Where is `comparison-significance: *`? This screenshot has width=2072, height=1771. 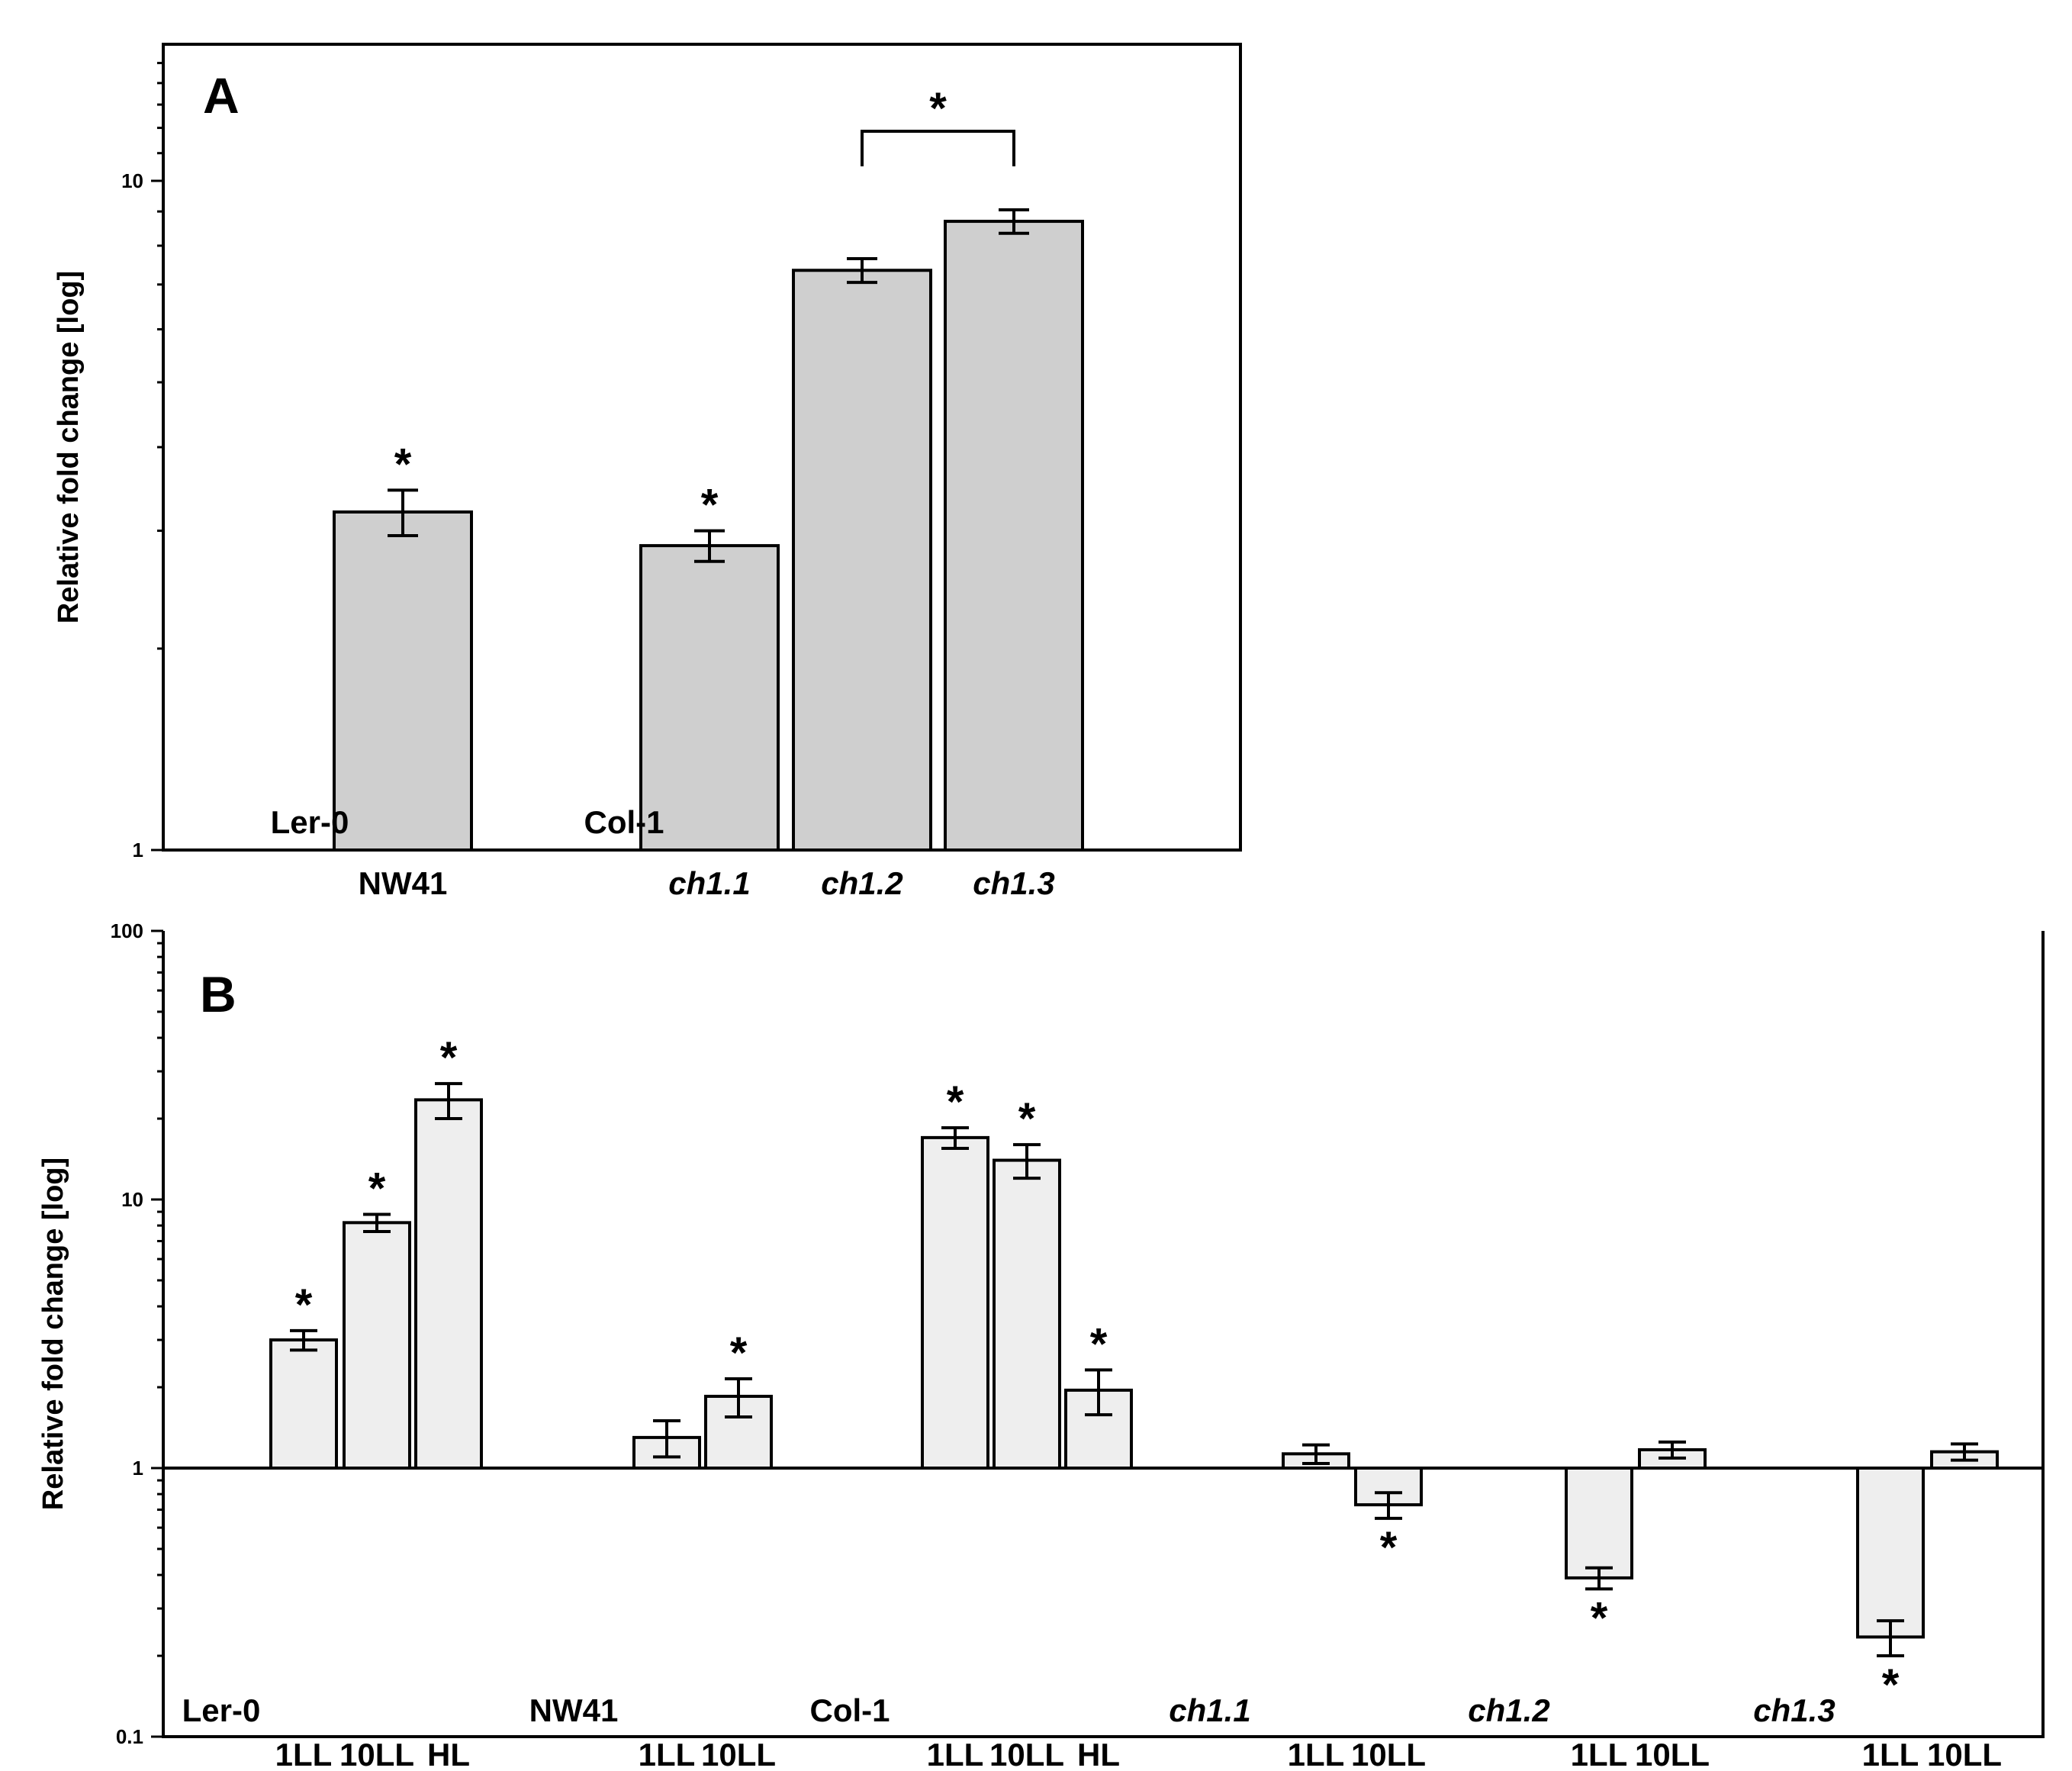 comparison-significance: * is located at coordinates (938, 109).